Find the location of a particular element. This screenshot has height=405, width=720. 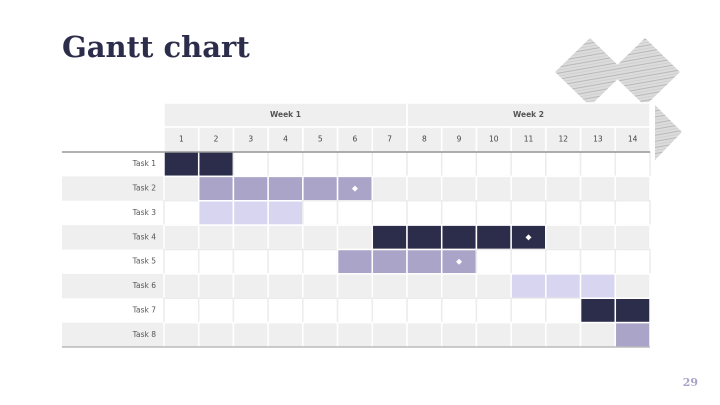

task-label: Task 4 is located at coordinates (144, 236).